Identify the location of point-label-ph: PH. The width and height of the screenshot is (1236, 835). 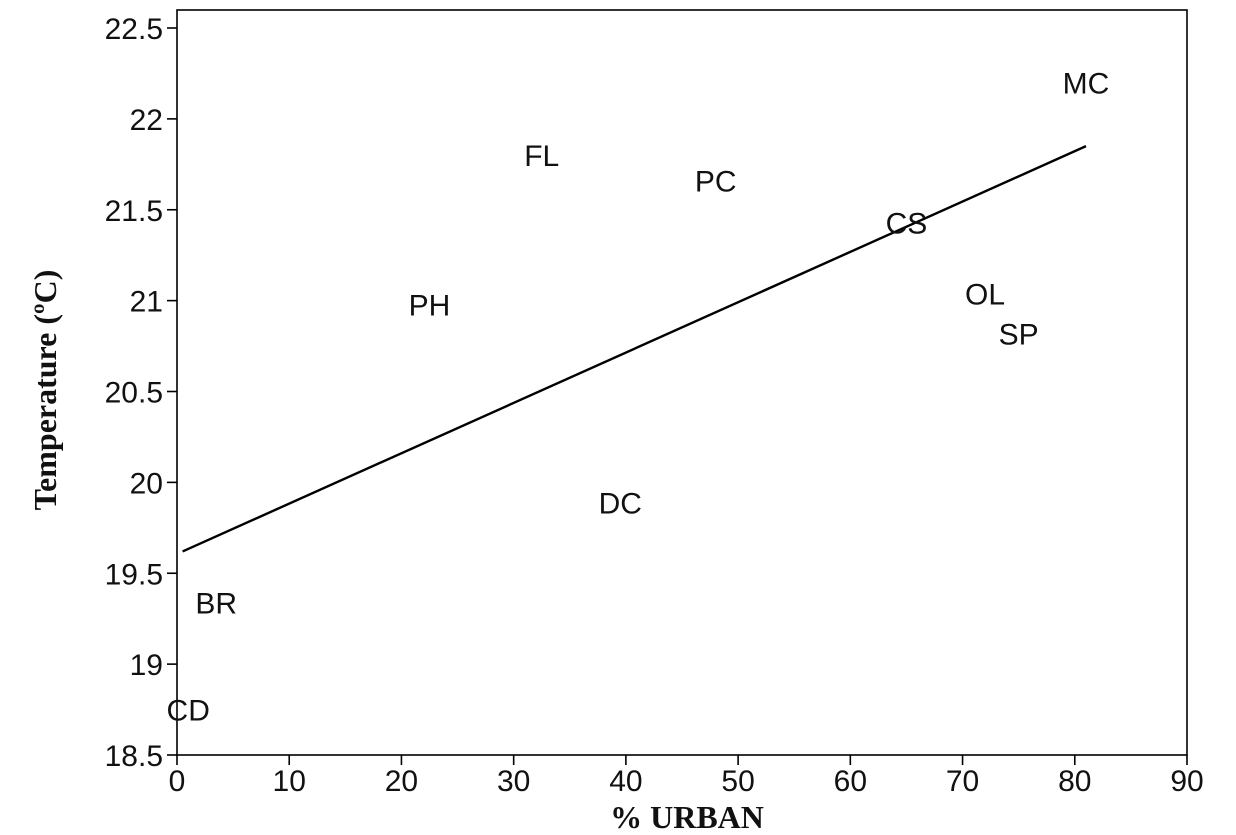
(430, 305).